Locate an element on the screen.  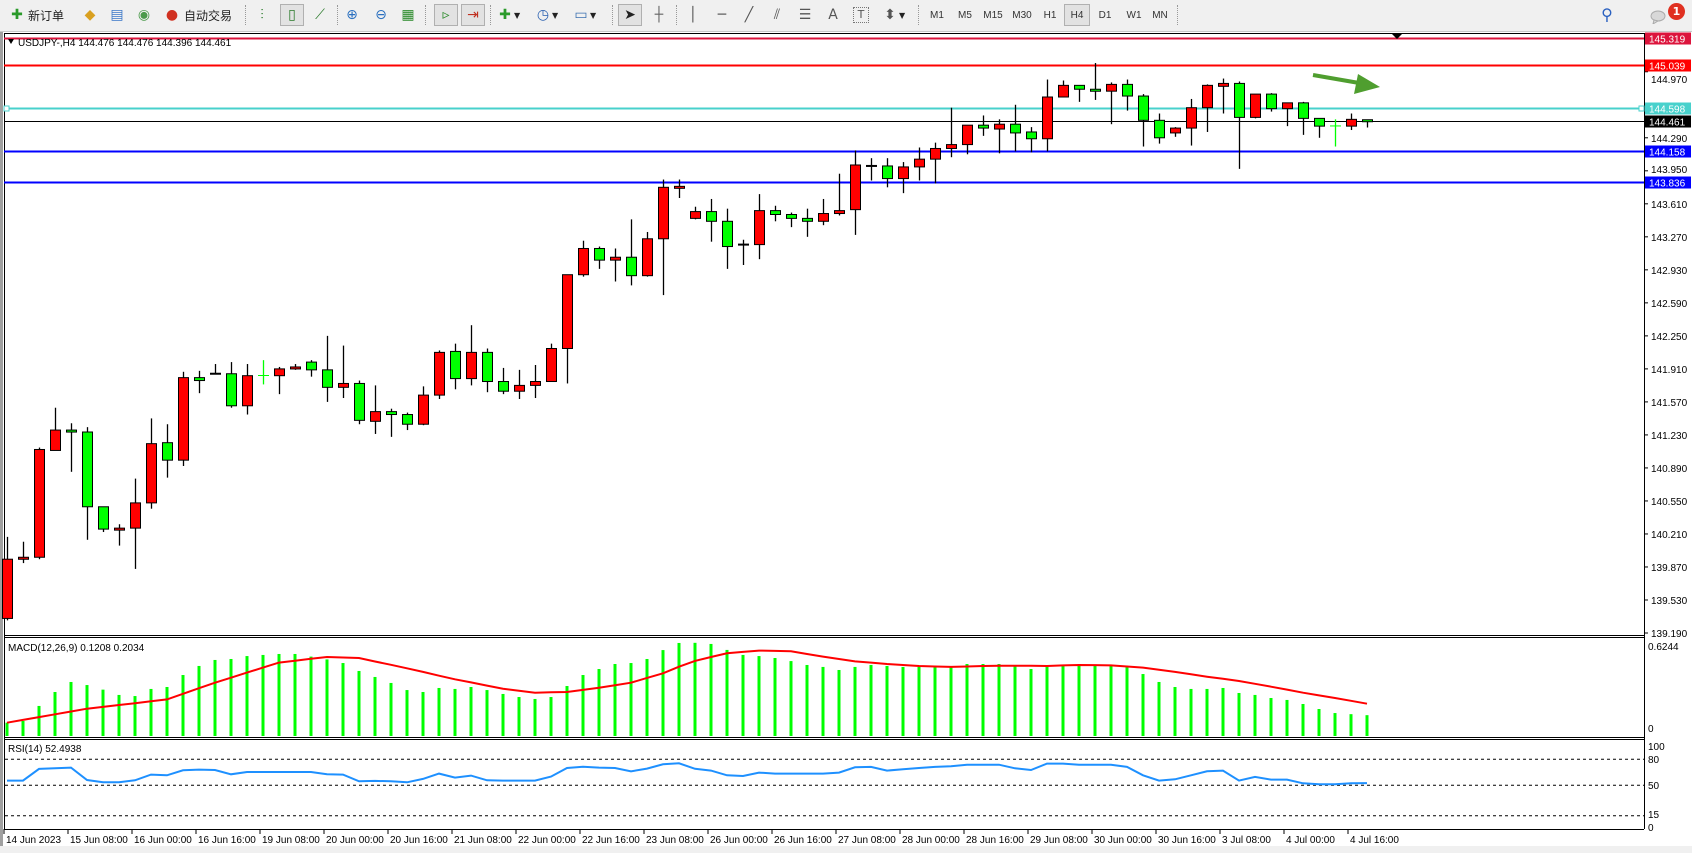
timeframe-mn: MN is located at coordinates (1160, 15).